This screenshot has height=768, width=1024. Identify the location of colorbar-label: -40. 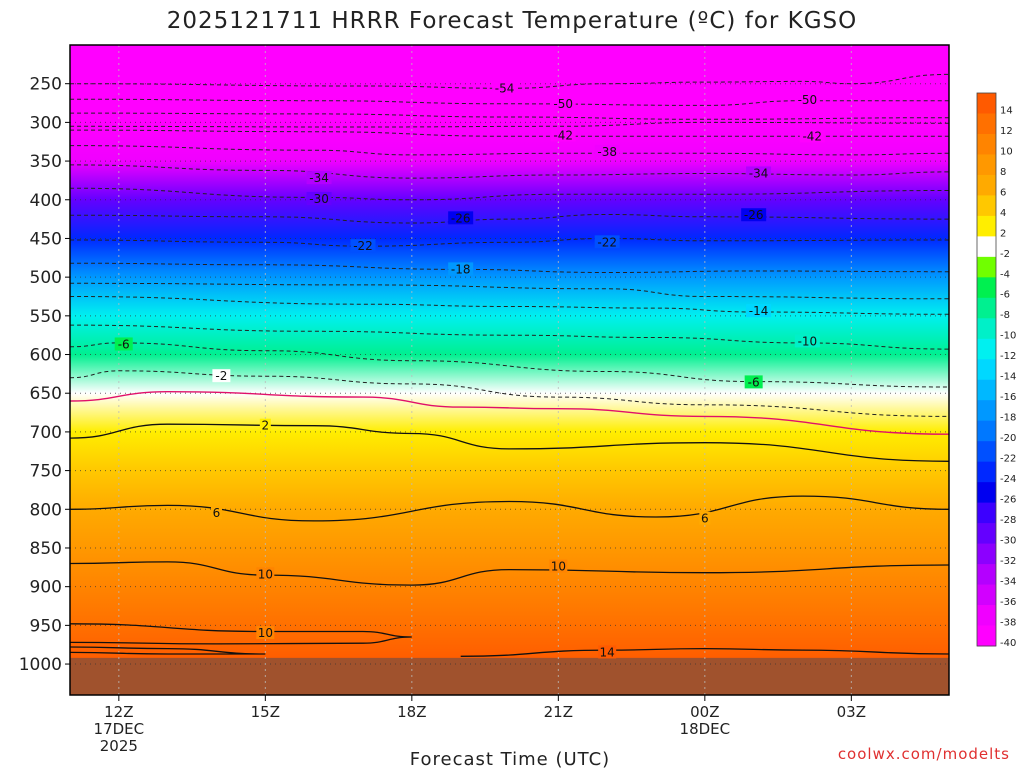
(1008, 643).